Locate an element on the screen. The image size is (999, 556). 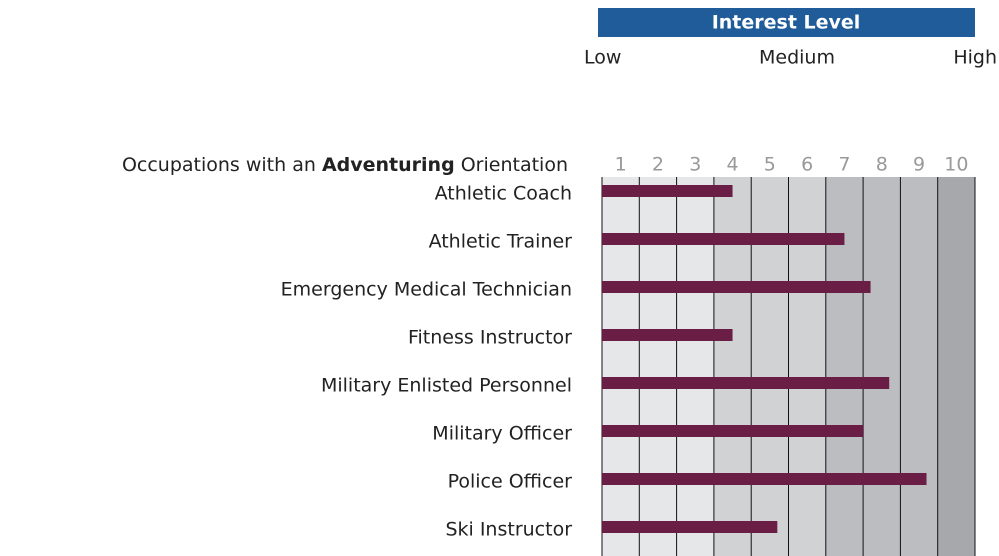
scale-label: Medium is located at coordinates (797, 58).